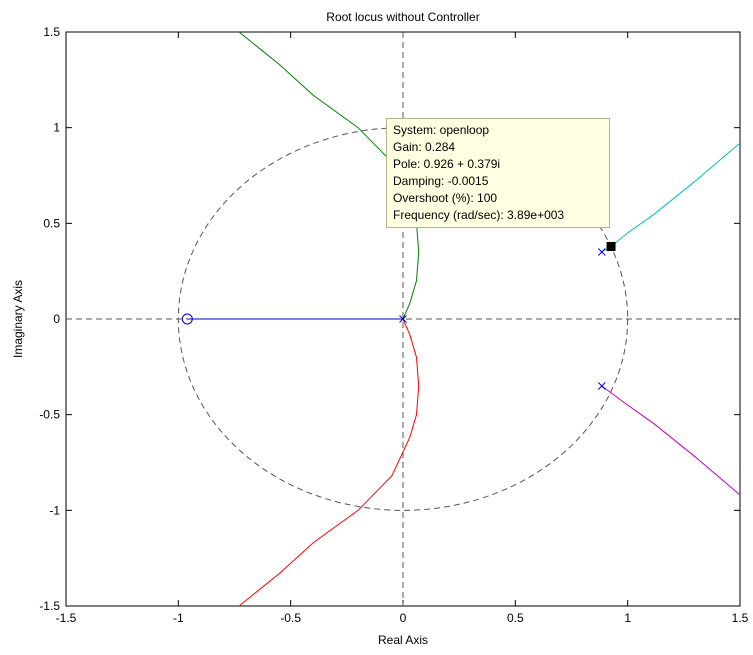 The width and height of the screenshot is (753, 655). What do you see at coordinates (54, 510) in the screenshot?
I see `y-tick-label: -1` at bounding box center [54, 510].